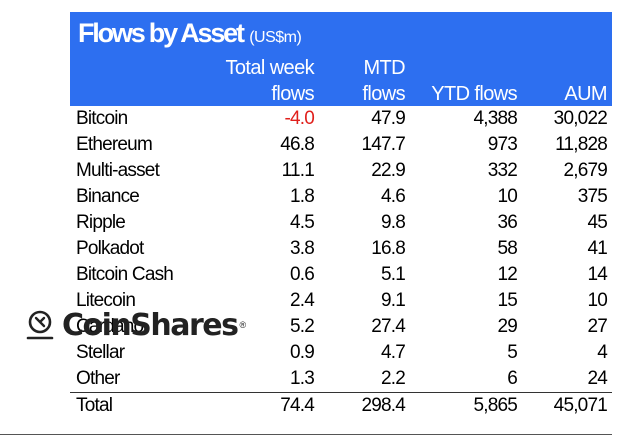  I want to click on ytd-flow: 15, so click(507, 300).